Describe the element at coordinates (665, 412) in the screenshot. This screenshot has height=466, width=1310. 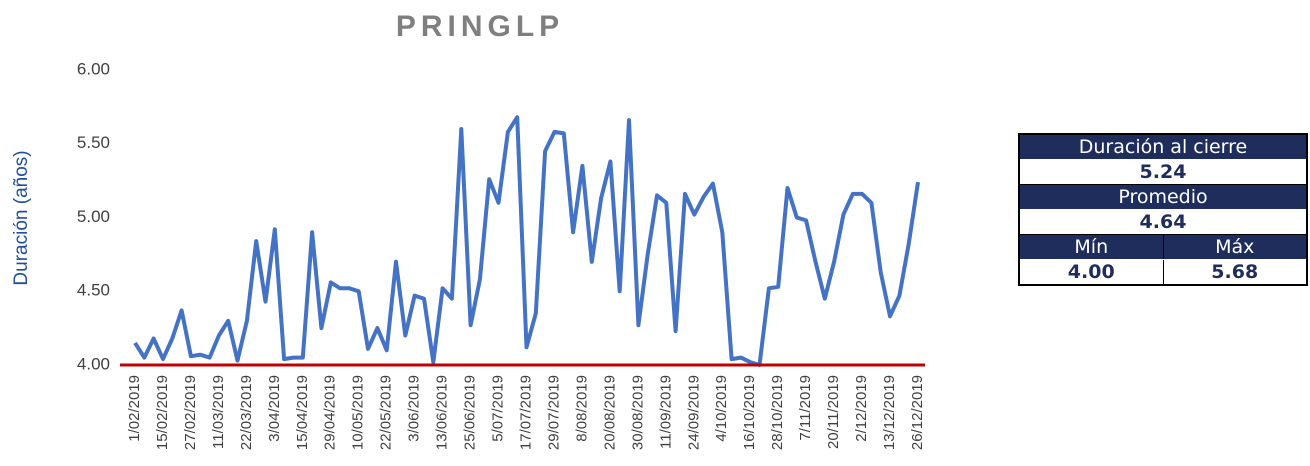
I see `x-tick-label: 11/09/2019` at that location.